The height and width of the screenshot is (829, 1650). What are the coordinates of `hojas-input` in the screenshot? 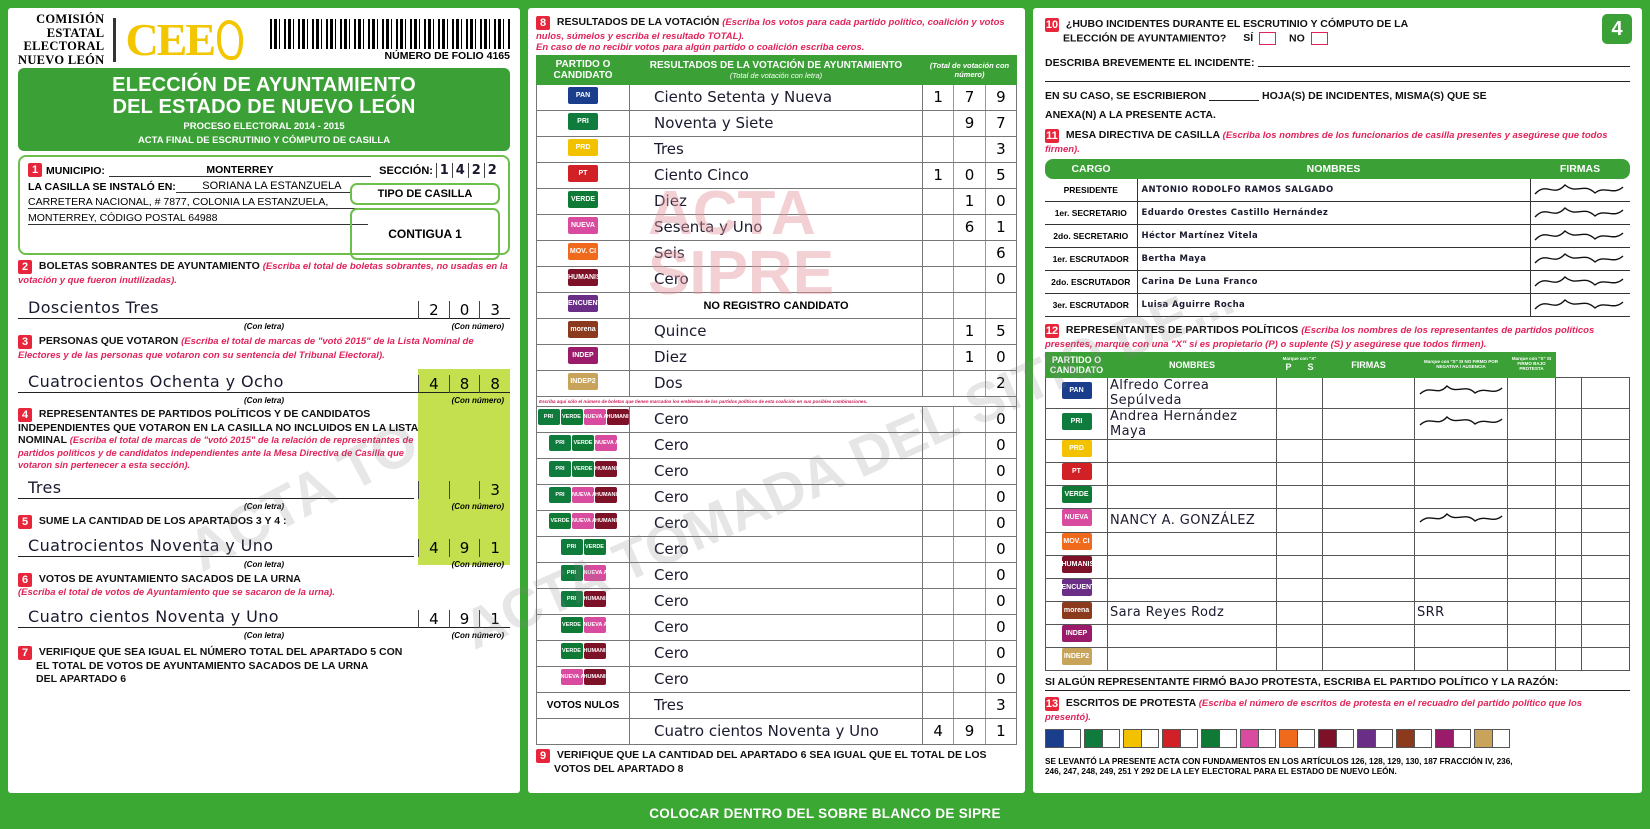 It's located at (1234, 100).